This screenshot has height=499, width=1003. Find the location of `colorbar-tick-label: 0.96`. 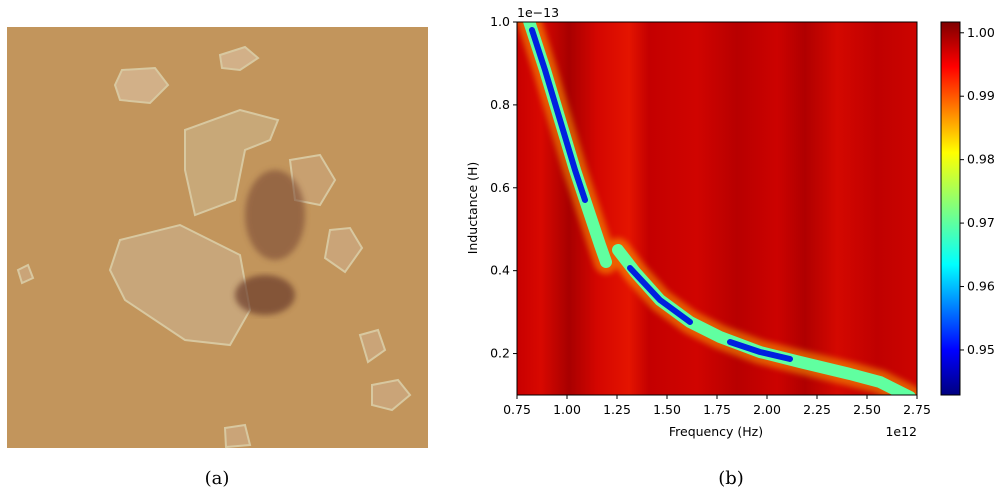

colorbar-tick-label: 0.96 is located at coordinates (981, 286).